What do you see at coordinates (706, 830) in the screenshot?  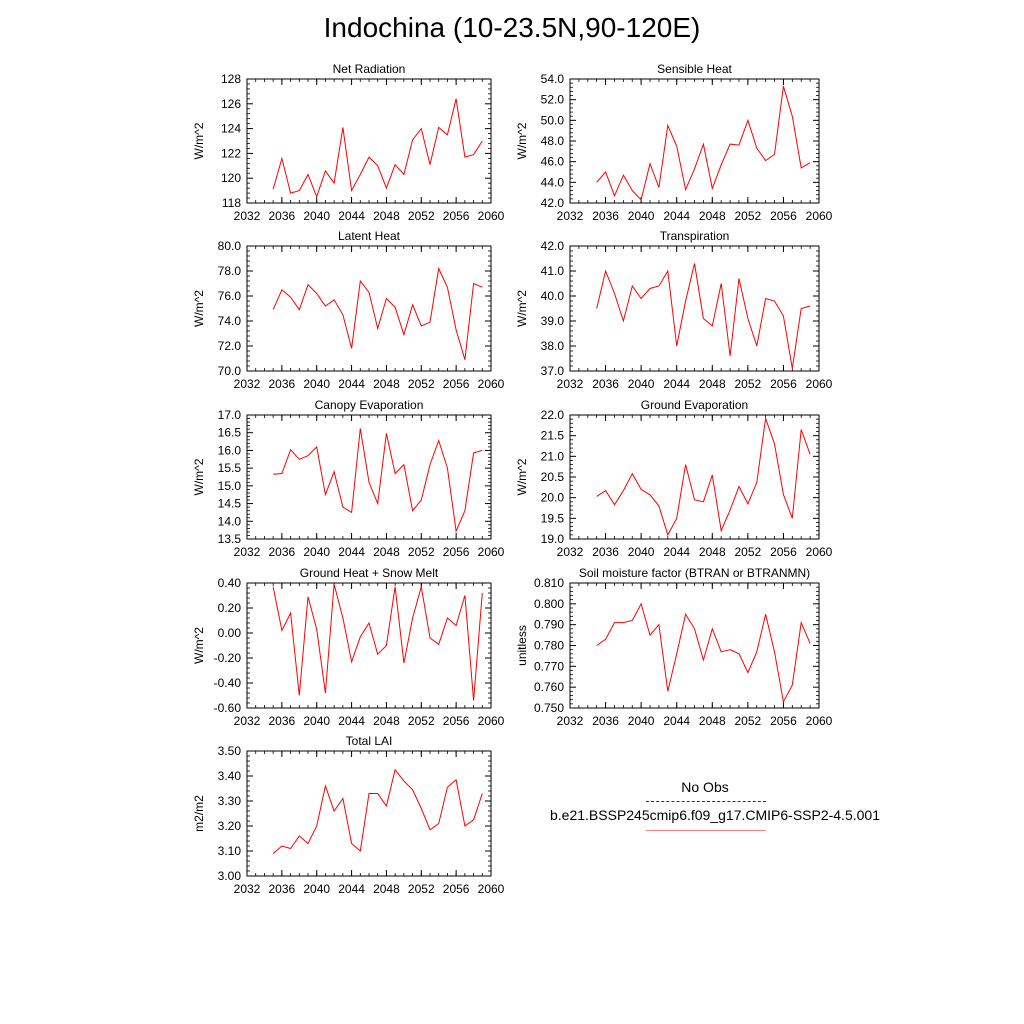 I see `legend-line-model-run` at bounding box center [706, 830].